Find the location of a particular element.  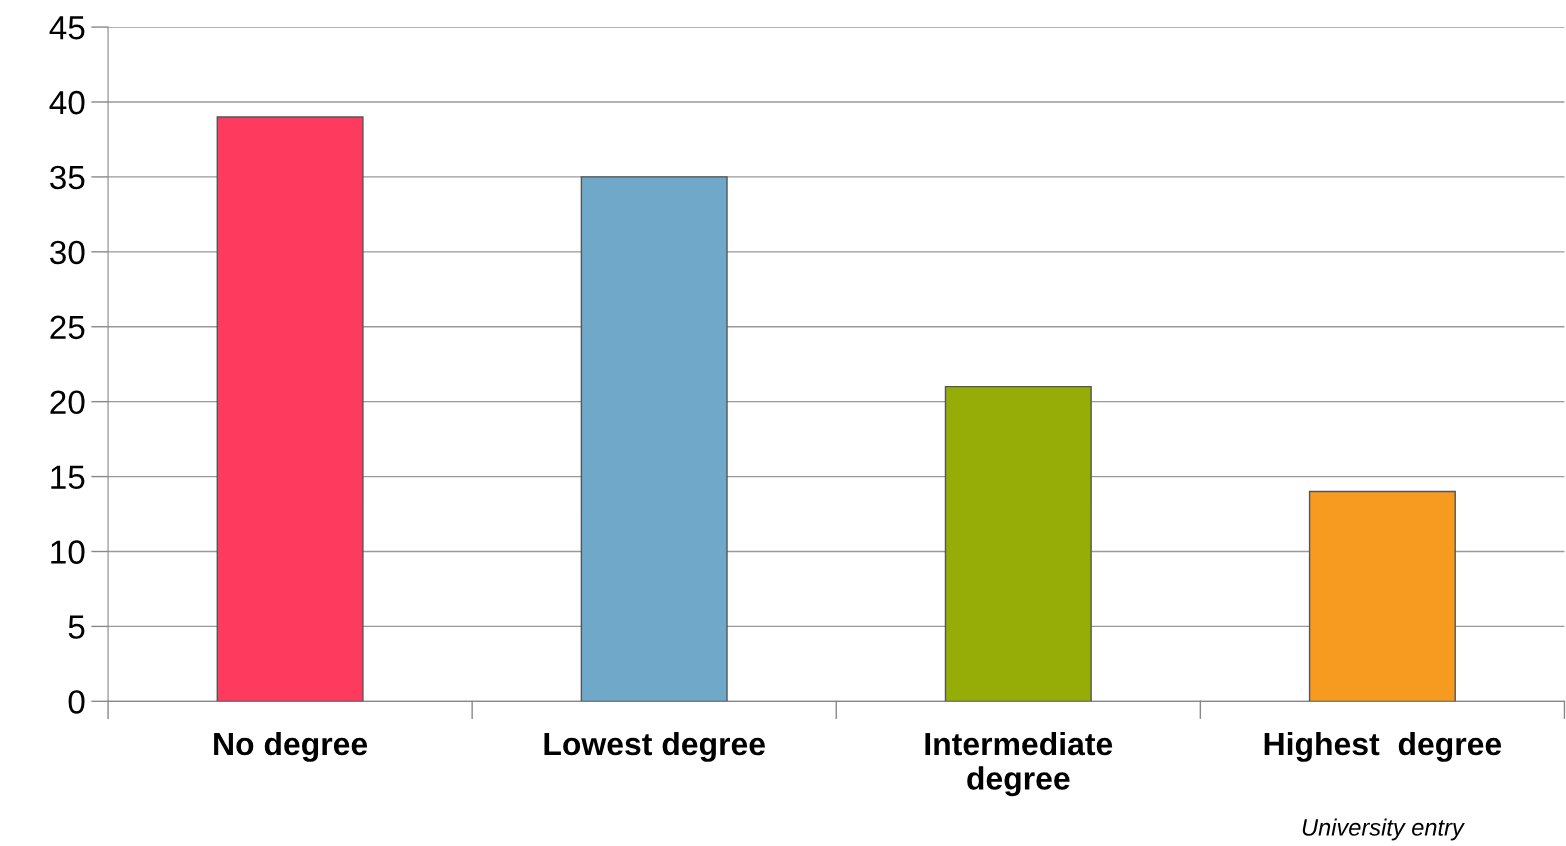

y-tick-label: 35 is located at coordinates (67, 177).